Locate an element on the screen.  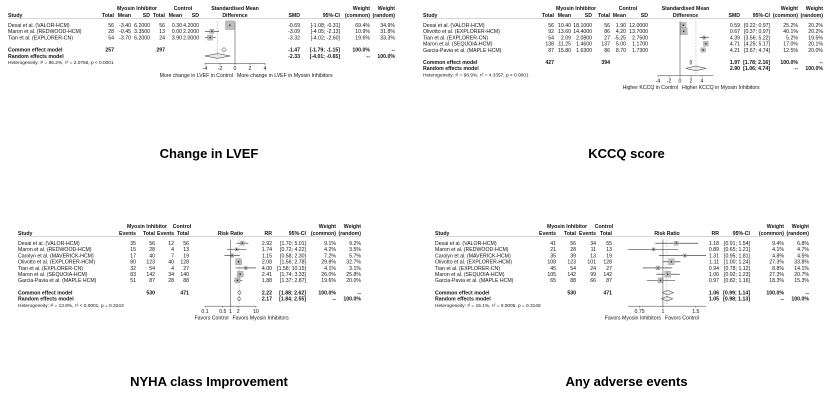
study-value: -0.45 is located at coordinates (125, 32).